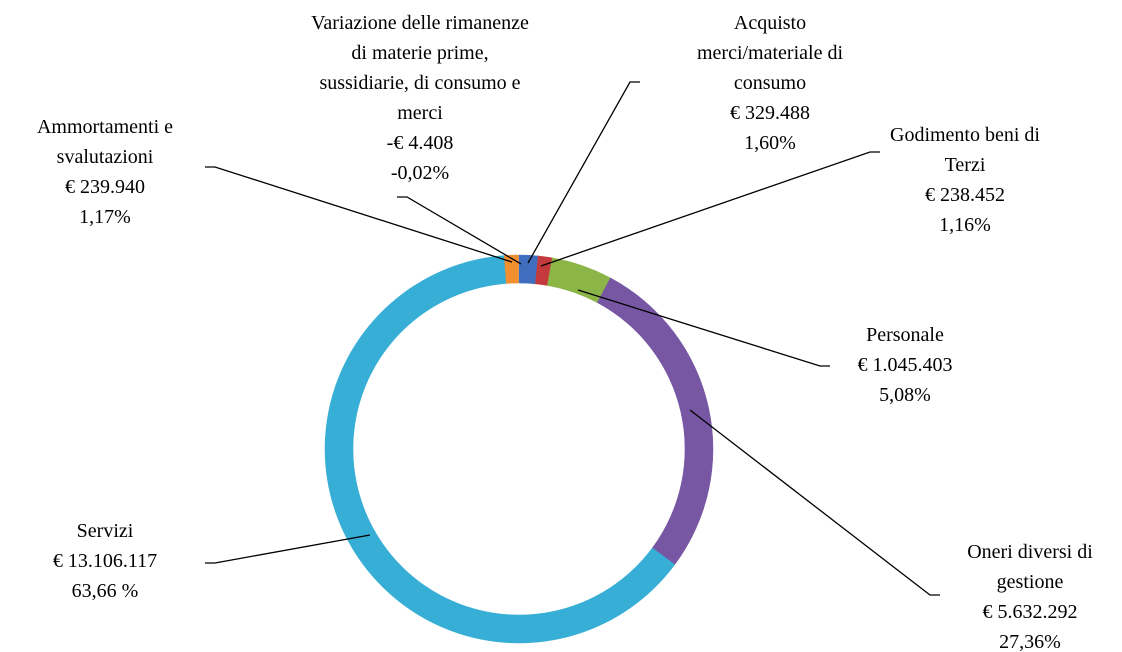 The image size is (1122, 652). I want to click on label-percent: 1,17%, so click(105, 217).